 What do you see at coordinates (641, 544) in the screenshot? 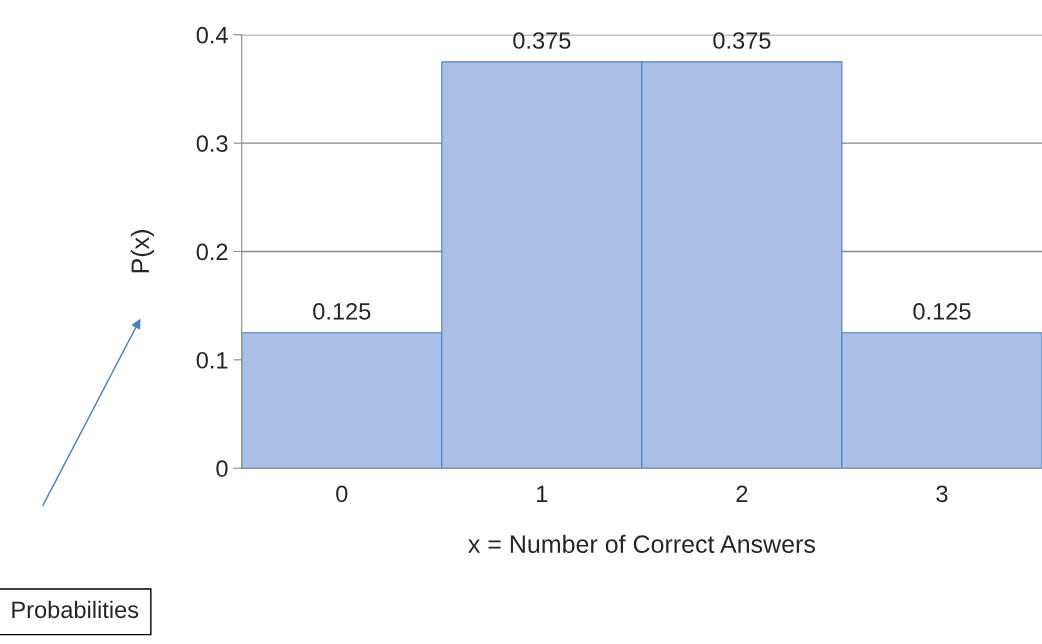
I see `x-axis-title: x = Number of Correct Answers` at bounding box center [641, 544].